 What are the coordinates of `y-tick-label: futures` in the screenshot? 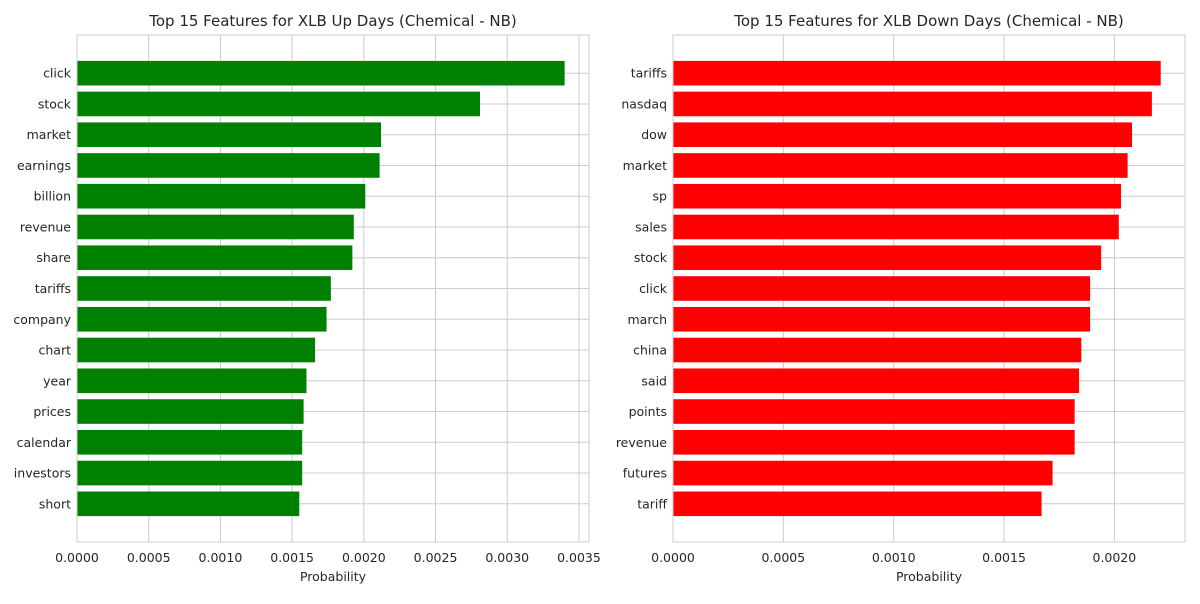 It's located at (645, 473).